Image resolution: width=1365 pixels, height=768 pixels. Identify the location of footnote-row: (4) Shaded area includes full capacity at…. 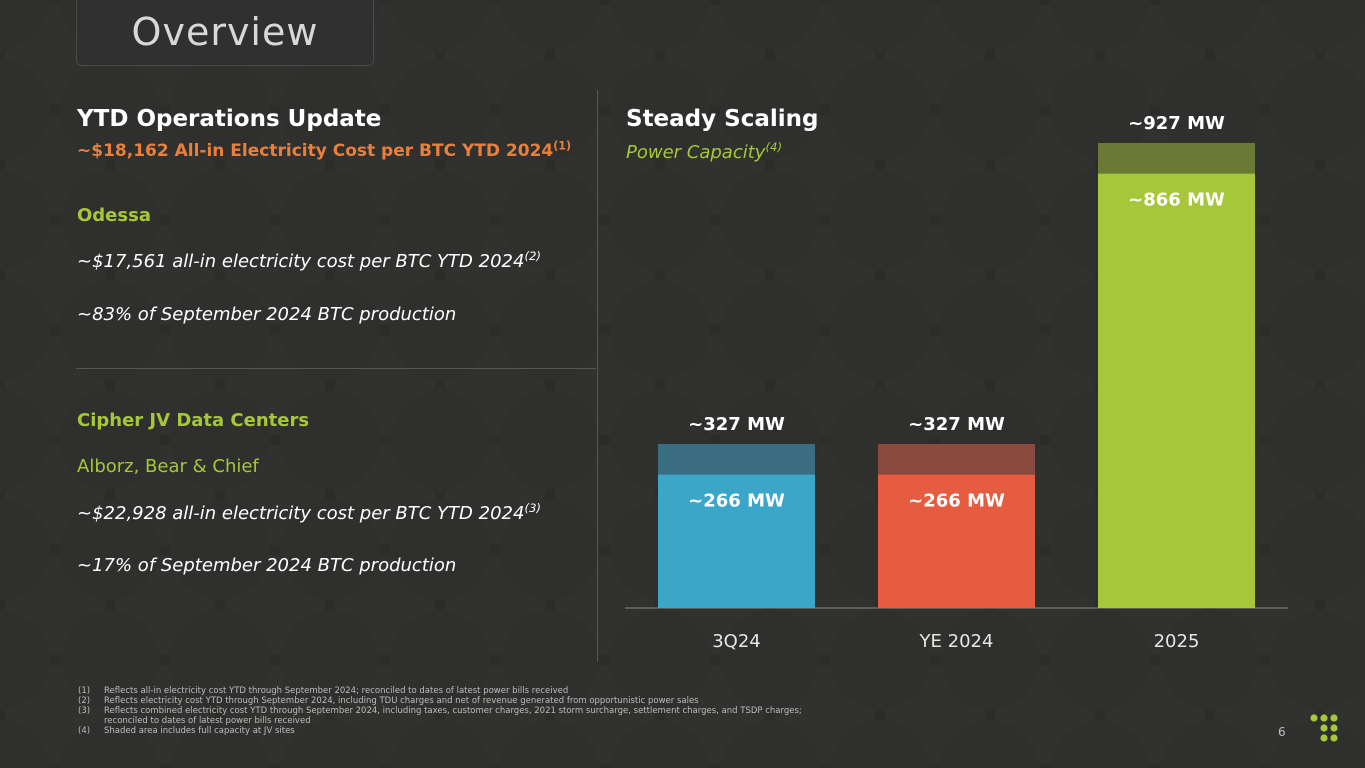
(440, 731).